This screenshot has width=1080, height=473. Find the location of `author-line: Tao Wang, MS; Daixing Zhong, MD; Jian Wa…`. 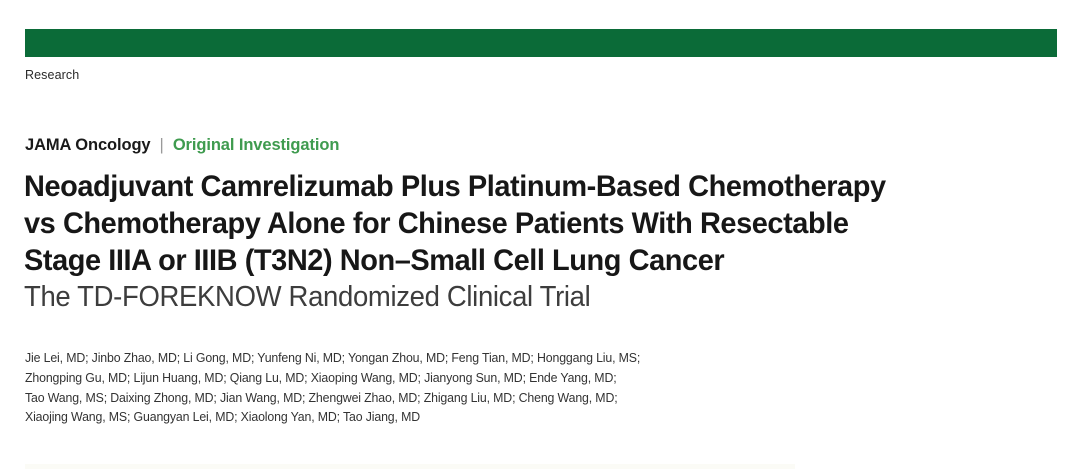

author-line: Tao Wang, MS; Daixing Zhong, MD; Jian Wa… is located at coordinates (321, 397).